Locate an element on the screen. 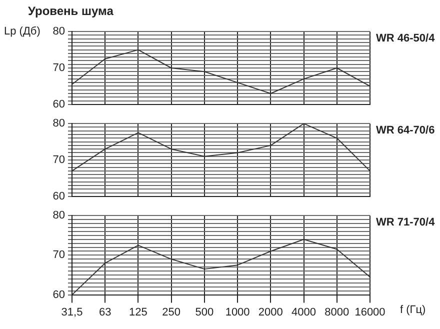 This screenshot has width=440, height=329. x-axis-title: f (Гц) is located at coordinates (413, 310).